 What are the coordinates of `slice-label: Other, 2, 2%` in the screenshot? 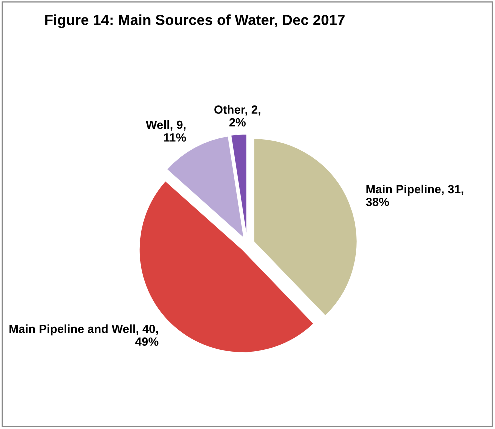 It's located at (237, 116).